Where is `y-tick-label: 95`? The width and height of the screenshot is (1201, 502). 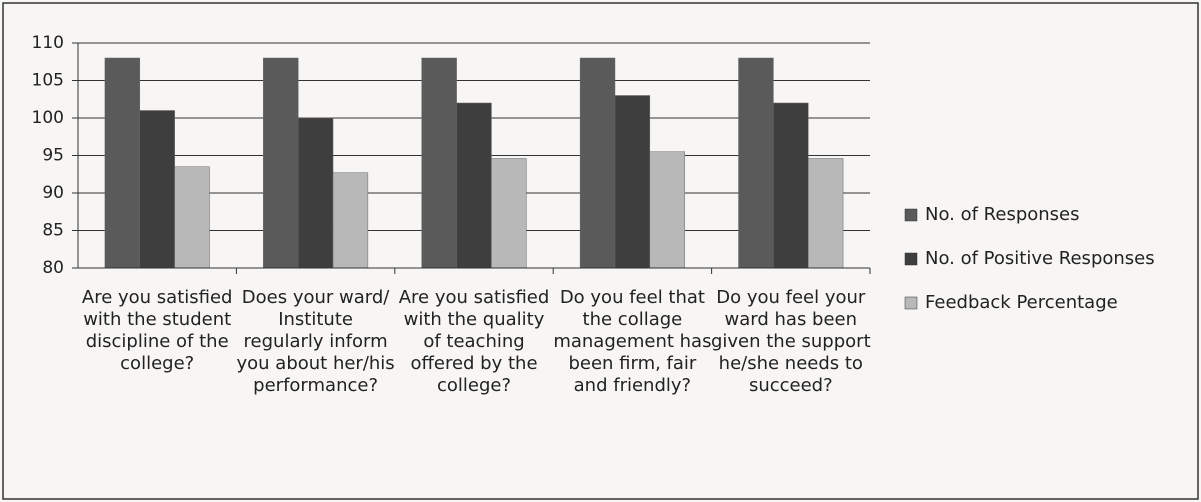 y-tick-label: 95 is located at coordinates (53, 156).